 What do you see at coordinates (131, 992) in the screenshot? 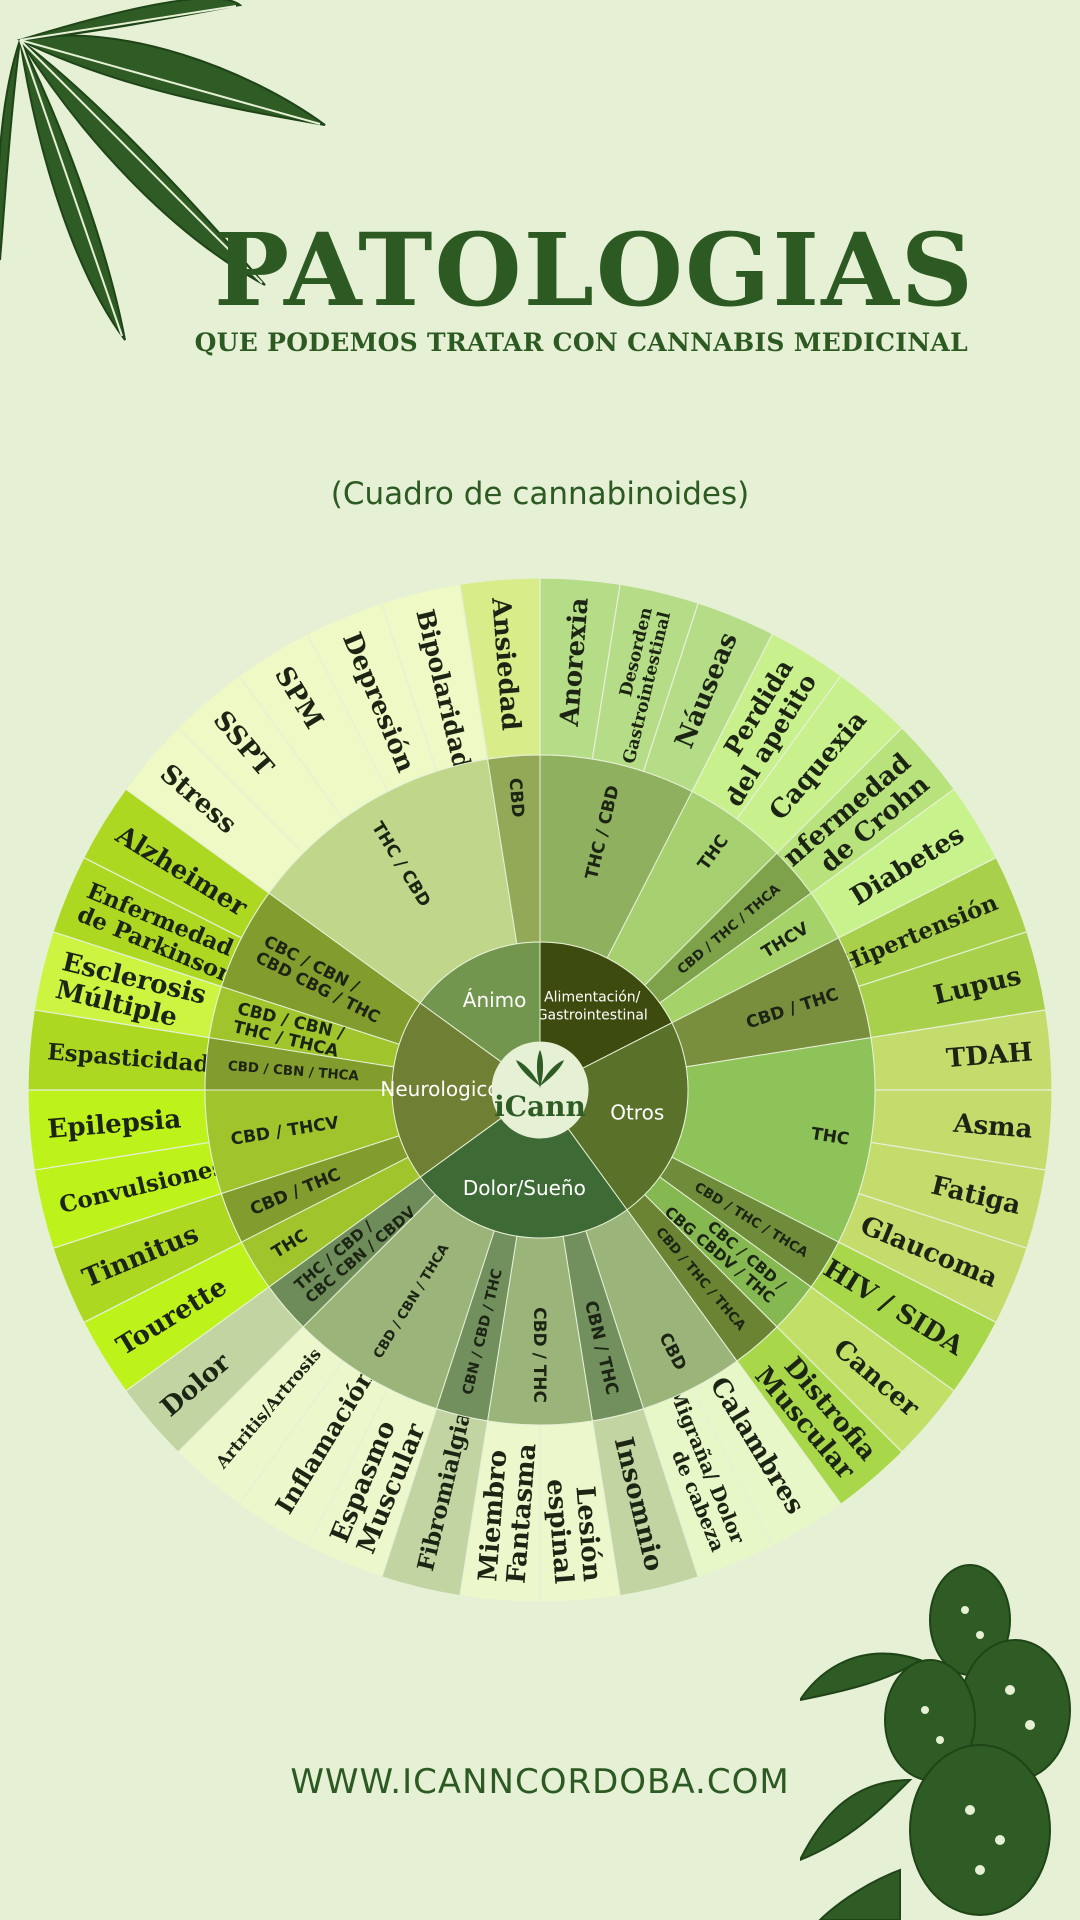
I see `pathology-label: EsclerosisMúltiple` at bounding box center [131, 992].